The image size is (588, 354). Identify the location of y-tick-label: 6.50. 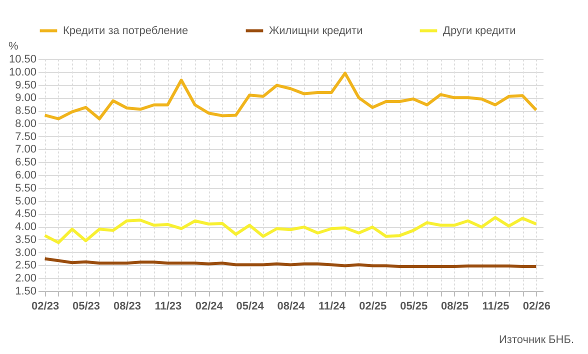
(25, 162).